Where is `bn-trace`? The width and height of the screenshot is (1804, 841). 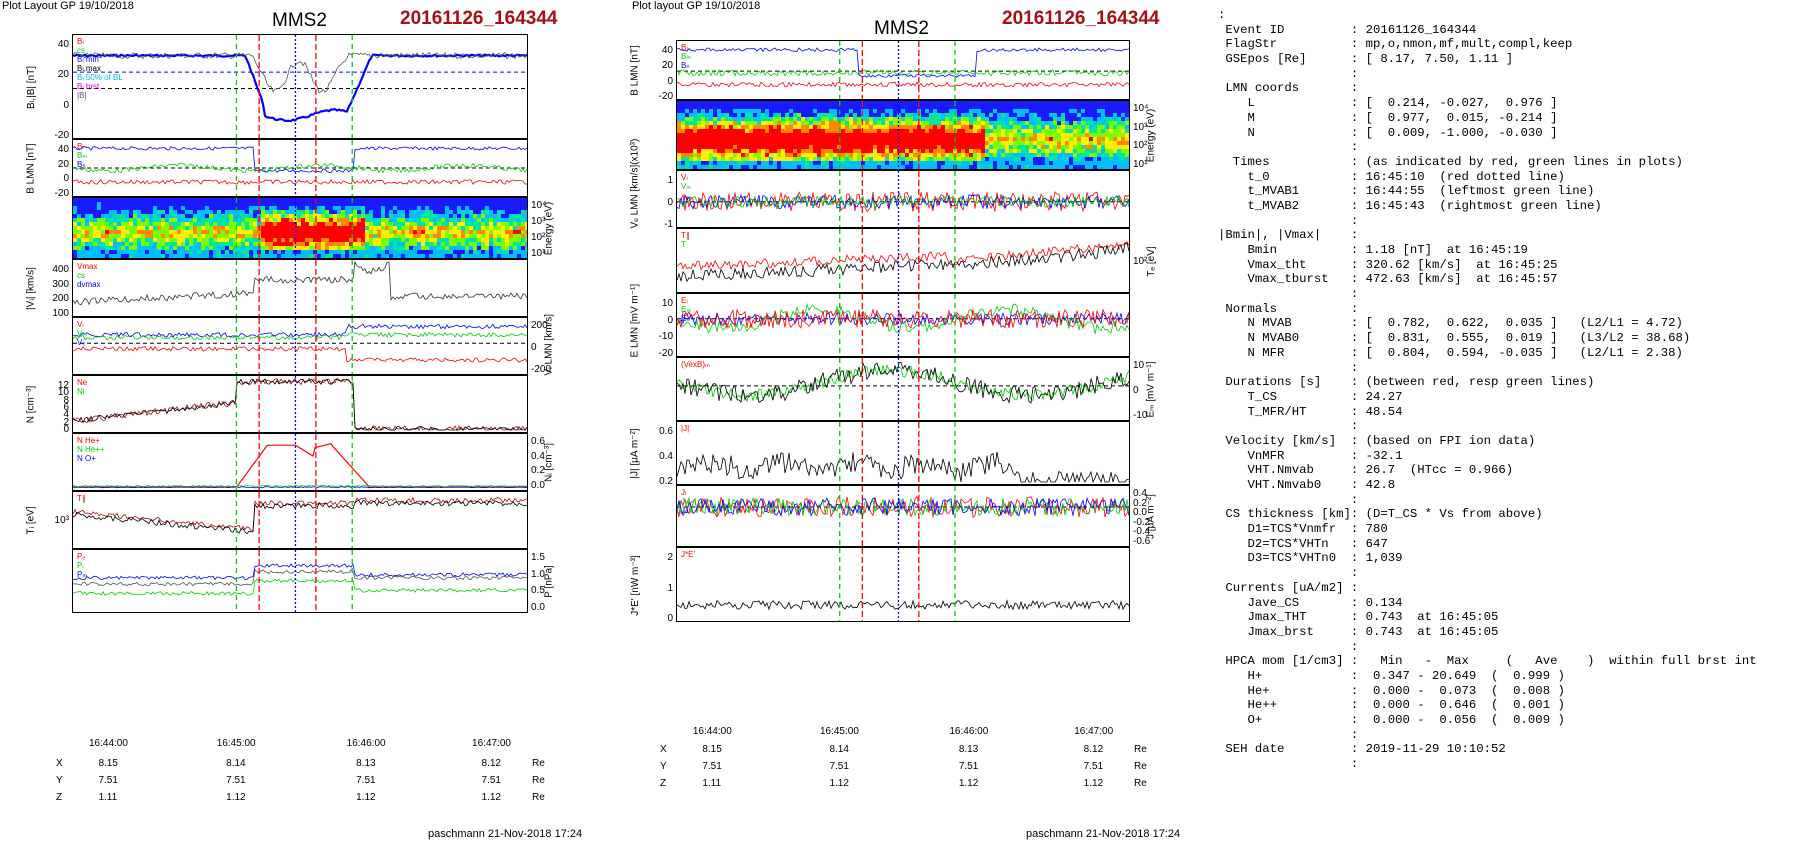 bn-trace is located at coordinates (300, 182).